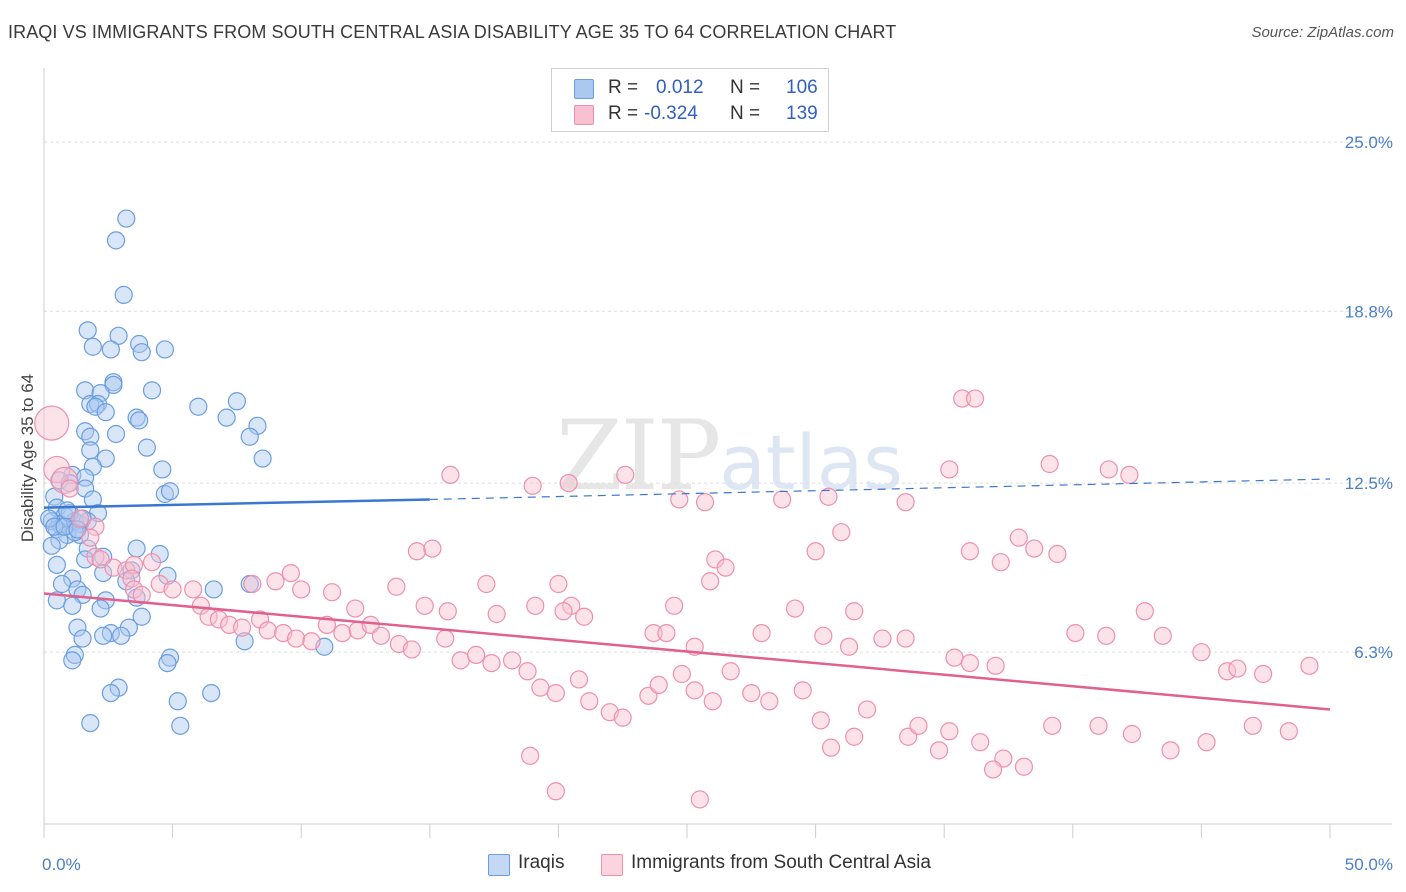 The image size is (1406, 892). I want to click on legend-swatch-iraqis, so click(584, 89).